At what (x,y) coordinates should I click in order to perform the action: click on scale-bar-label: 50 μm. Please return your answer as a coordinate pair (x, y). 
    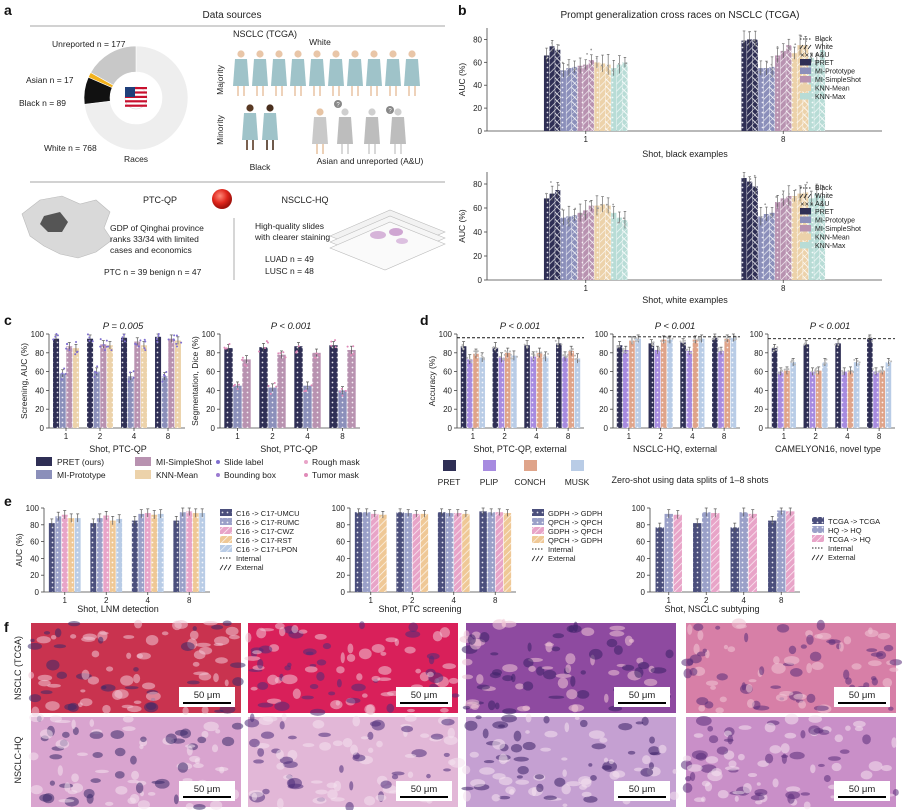
    Looking at the image, I should click on (207, 789).